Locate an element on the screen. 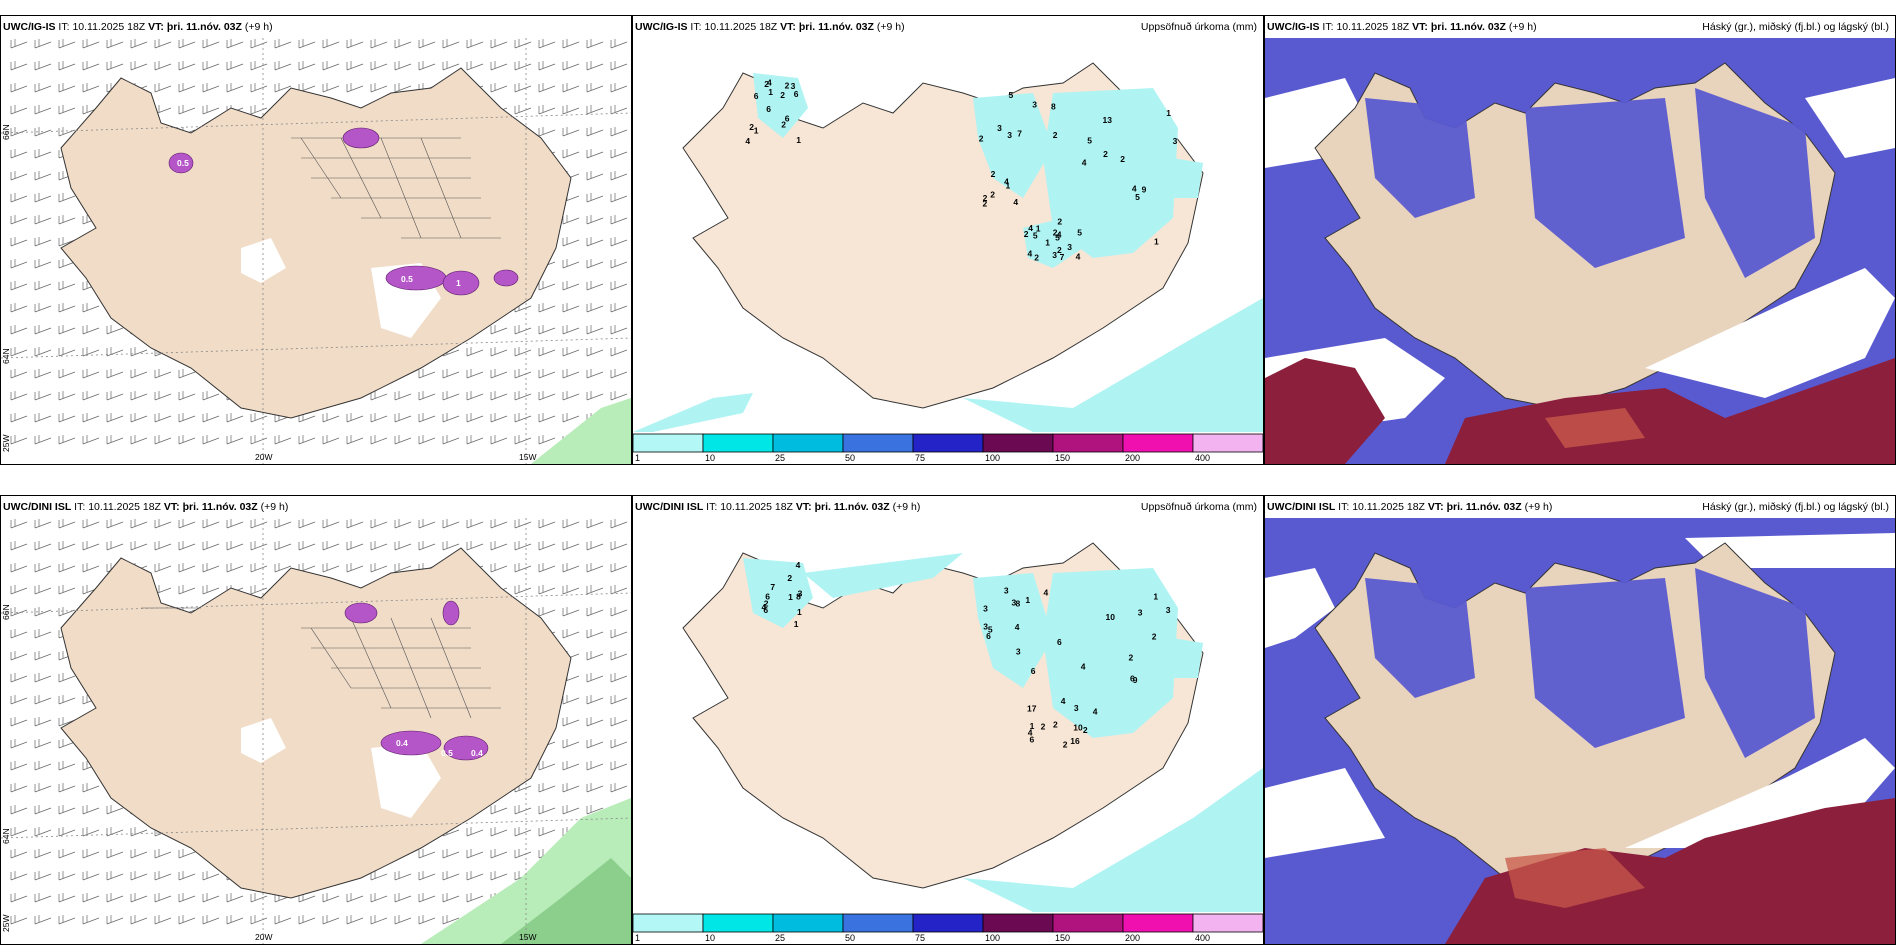 This screenshot has height=950, width=1900. svg-text: 15W is located at coordinates (527, 937).